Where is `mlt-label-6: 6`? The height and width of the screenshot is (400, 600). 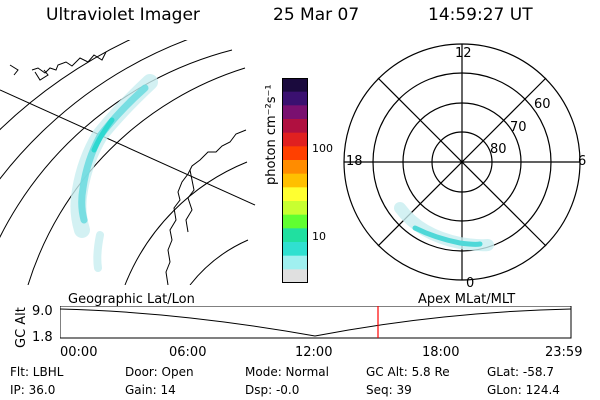
mlt-label-6: 6 is located at coordinates (582, 161).